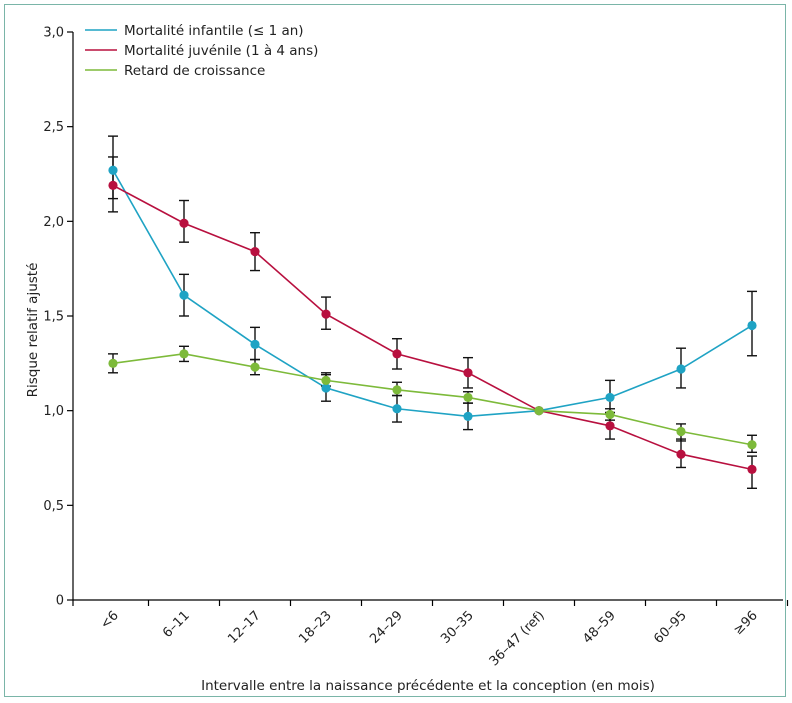 This screenshot has width=792, height=703. Describe the element at coordinates (176, 624) in the screenshot. I see `x-tick-label: 6–11` at that location.